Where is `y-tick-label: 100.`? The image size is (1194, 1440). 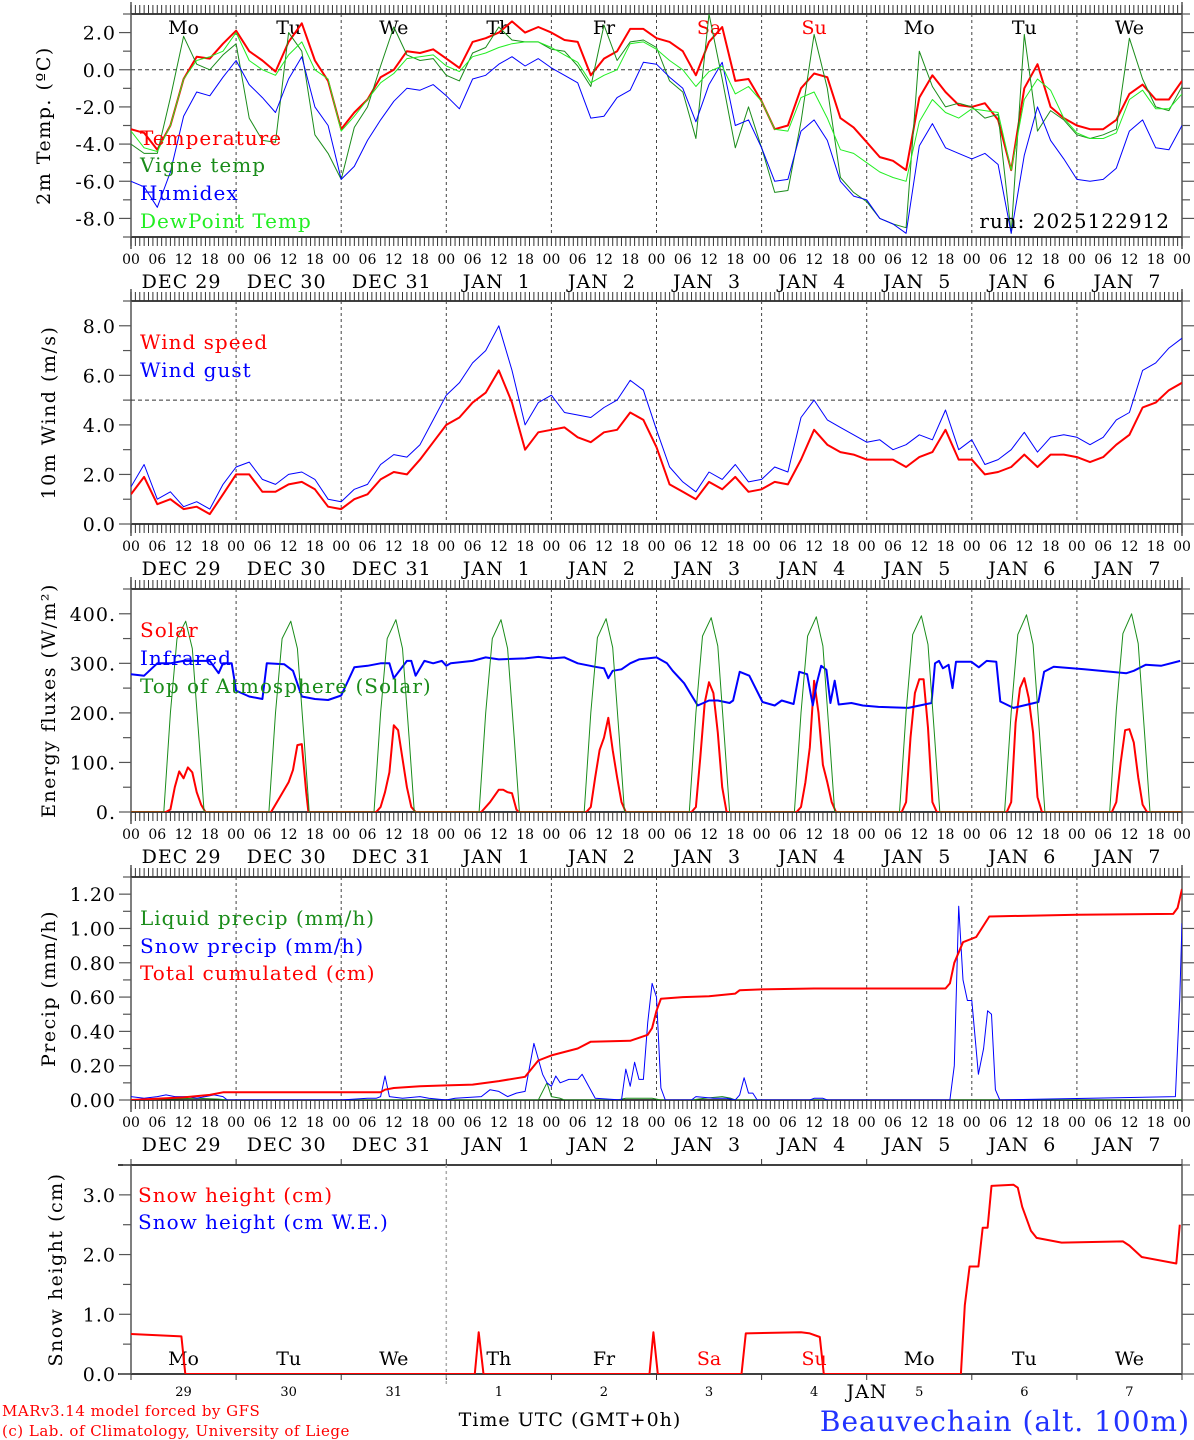
y-tick-label: 100. is located at coordinates (93, 763).